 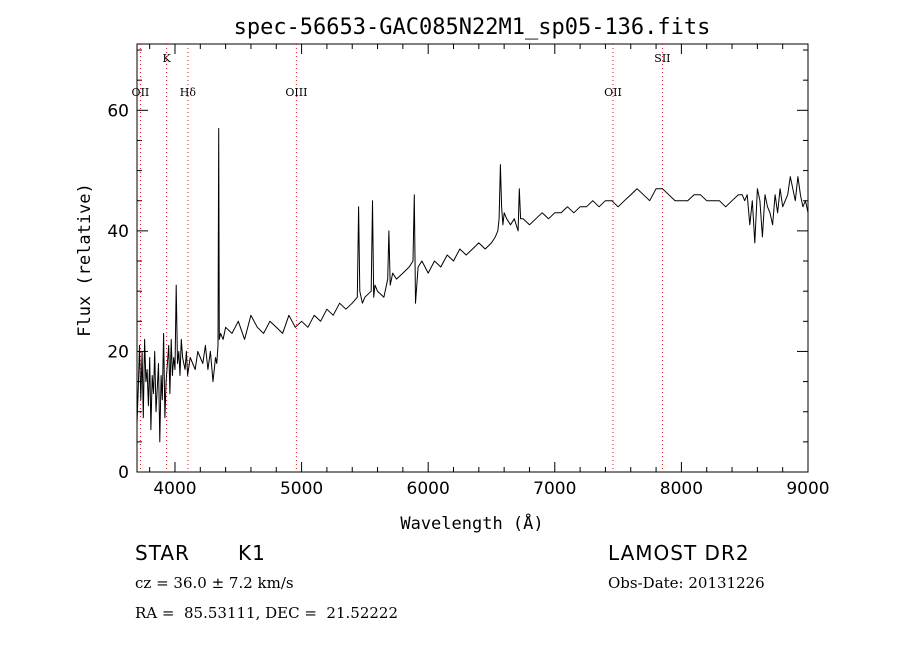 What do you see at coordinates (296, 92) in the screenshot?
I see `spectral-line-label: OIII` at bounding box center [296, 92].